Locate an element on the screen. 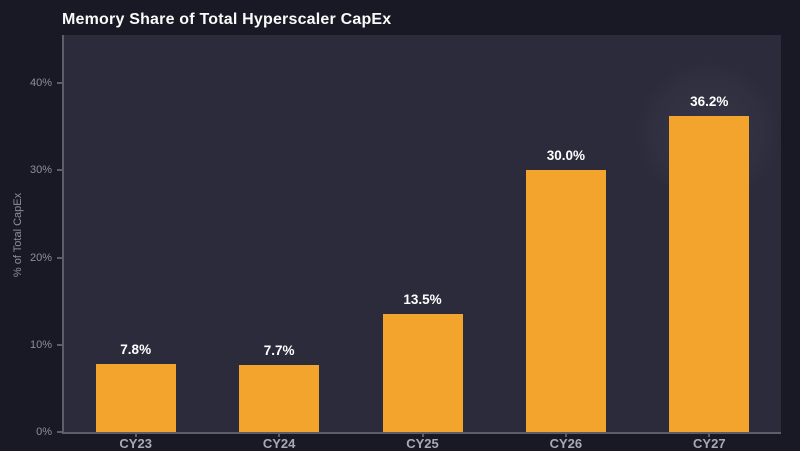 Image resolution: width=800 pixels, height=451 pixels. x-category-label: CY24 is located at coordinates (279, 443).